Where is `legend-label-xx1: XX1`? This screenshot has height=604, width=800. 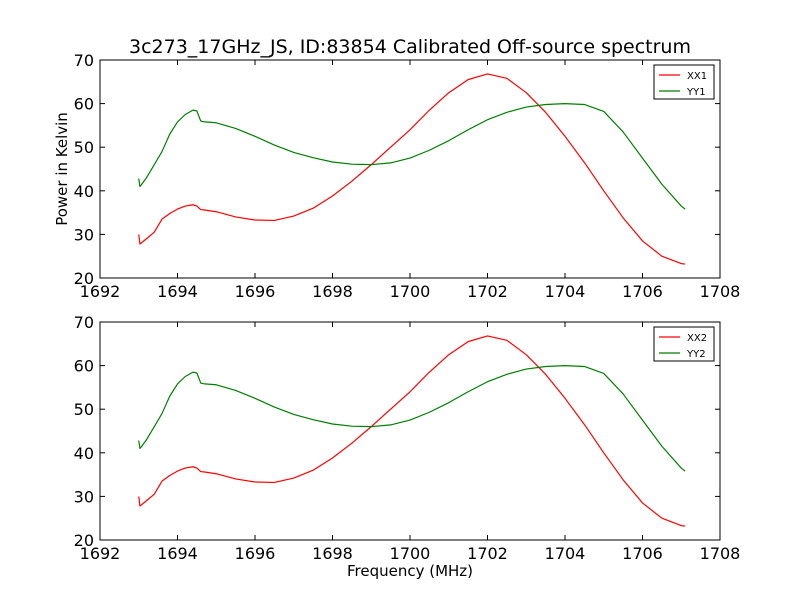 legend-label-xx1: XX1 is located at coordinates (697, 76).